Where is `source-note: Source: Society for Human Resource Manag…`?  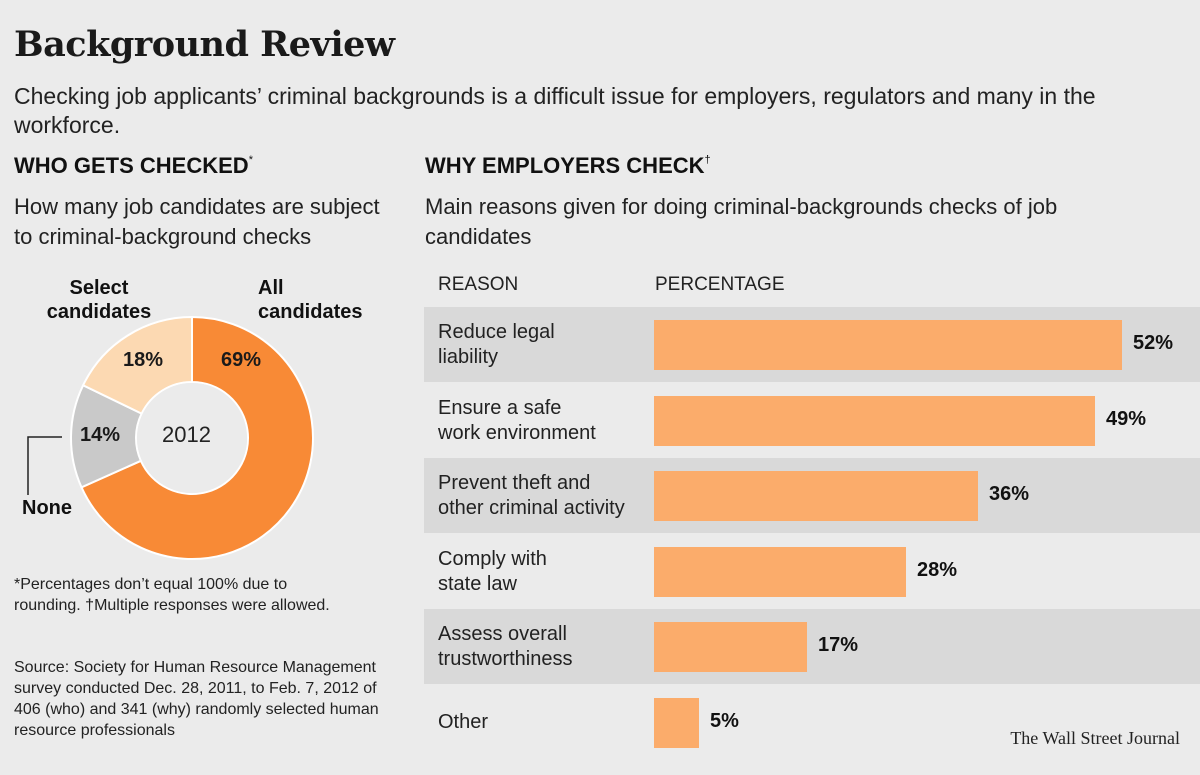 source-note: Source: Society for Human Resource Manag… is located at coordinates (196, 699).